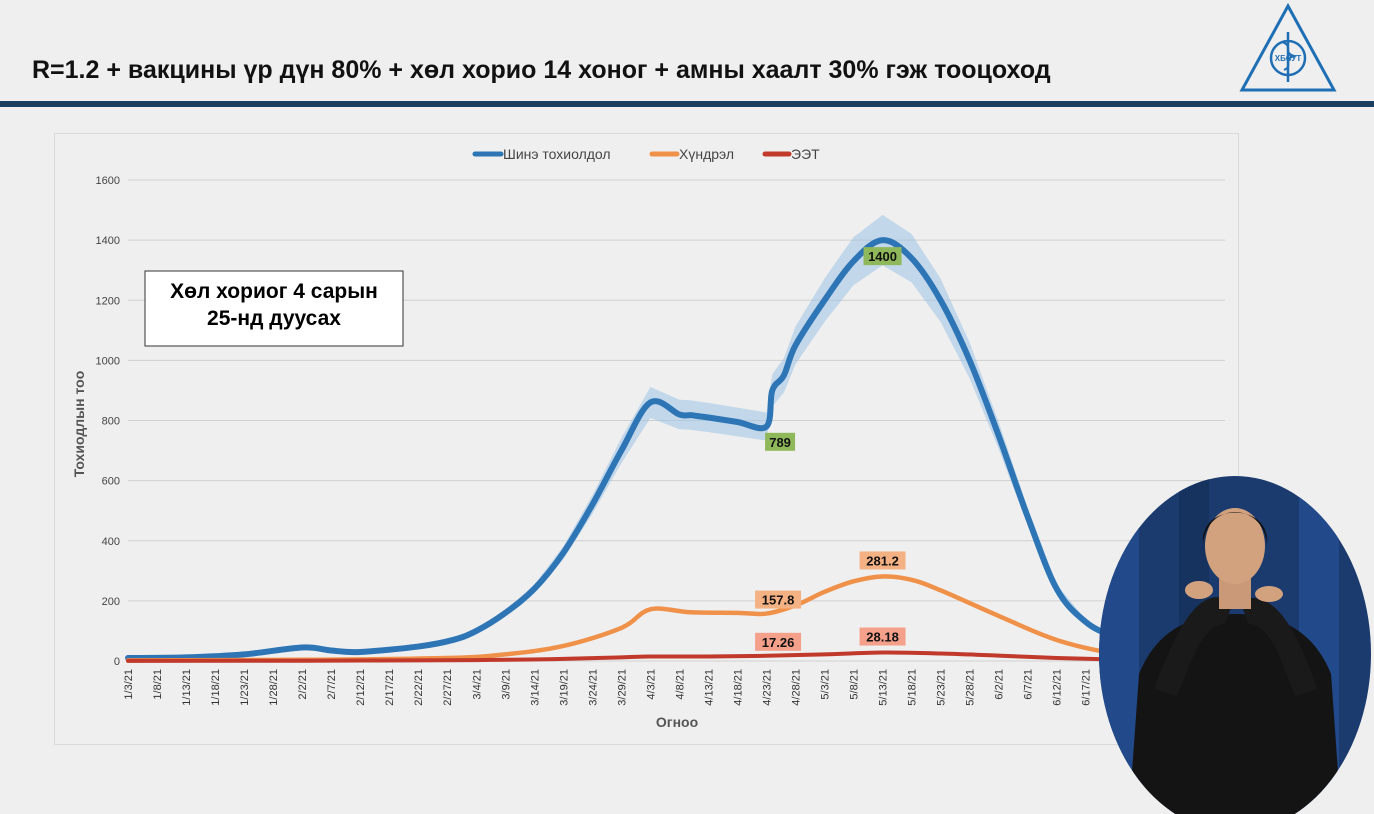  Describe the element at coordinates (216, 687) in the screenshot. I see `x-tick-label: 1/18/21` at that location.